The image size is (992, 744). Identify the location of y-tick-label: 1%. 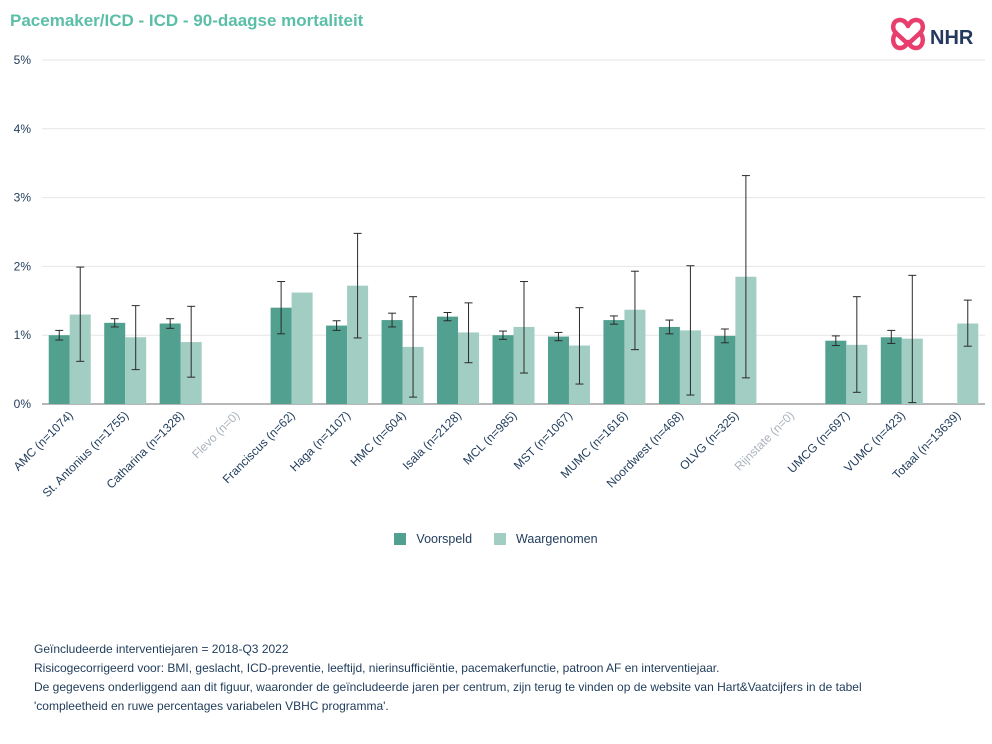
(23, 335).